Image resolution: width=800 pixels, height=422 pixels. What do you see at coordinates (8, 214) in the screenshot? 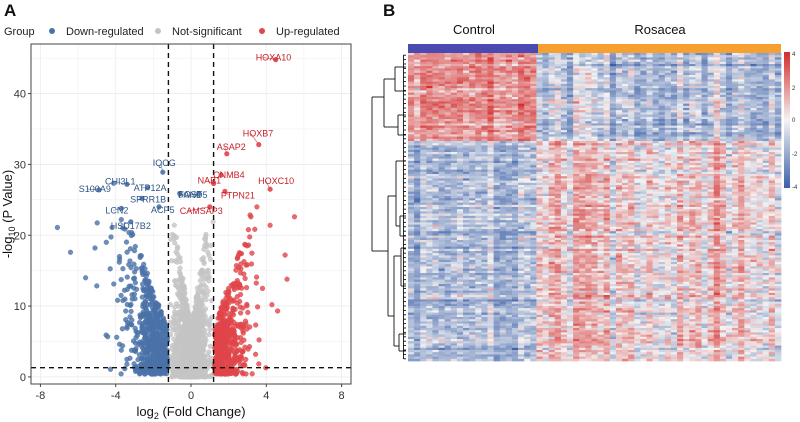
I see `volcano-y-axis-title: -log10 (P Value)` at bounding box center [8, 214].